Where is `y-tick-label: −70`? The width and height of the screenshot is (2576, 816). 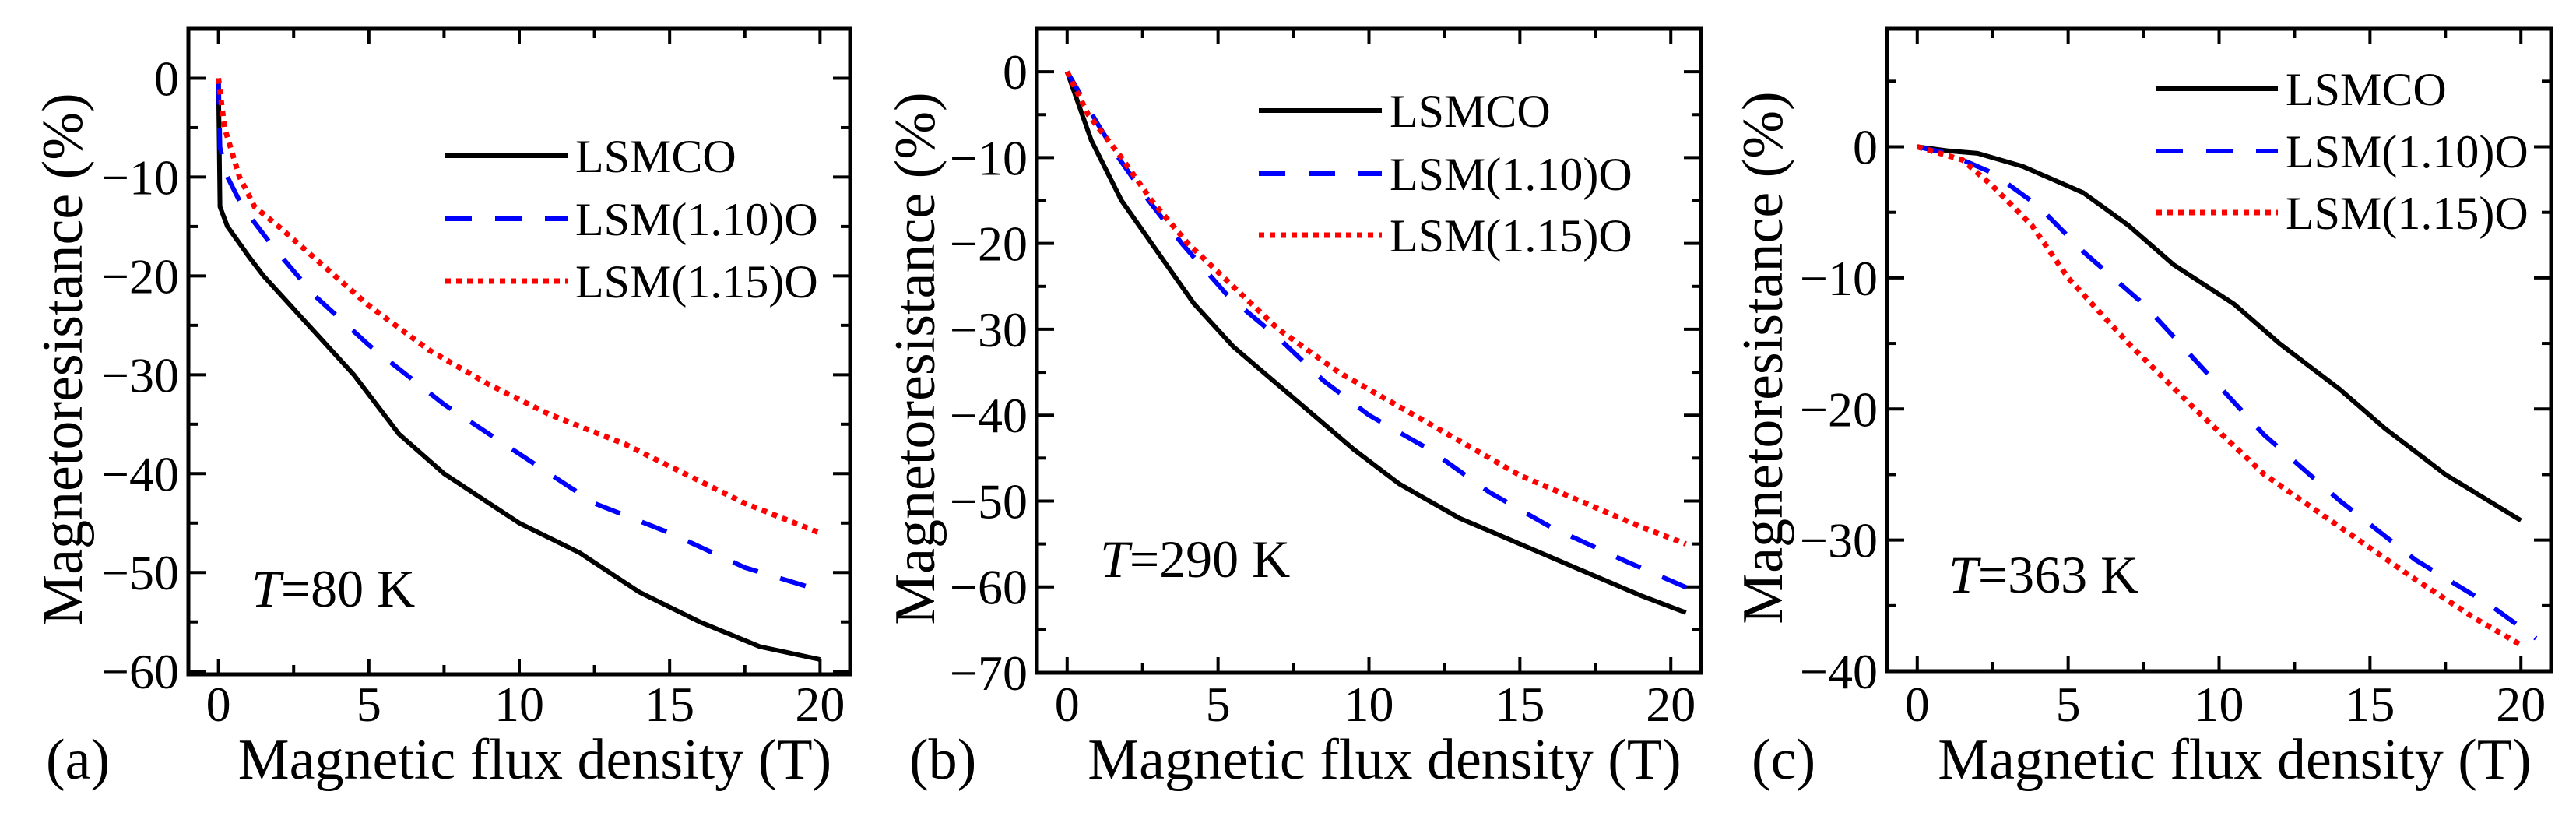
y-tick-label: −70 is located at coordinates (989, 673).